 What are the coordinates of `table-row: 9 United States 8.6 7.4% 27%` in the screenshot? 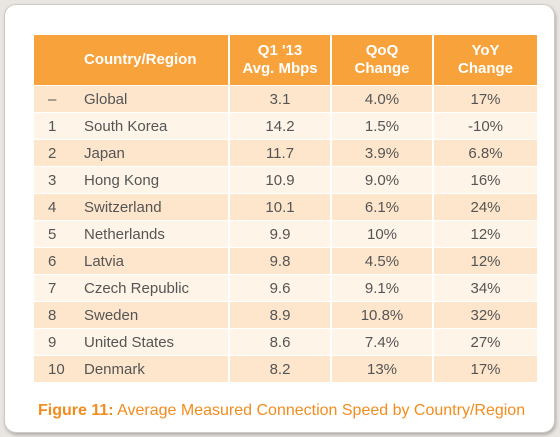 It's located at (285, 342).